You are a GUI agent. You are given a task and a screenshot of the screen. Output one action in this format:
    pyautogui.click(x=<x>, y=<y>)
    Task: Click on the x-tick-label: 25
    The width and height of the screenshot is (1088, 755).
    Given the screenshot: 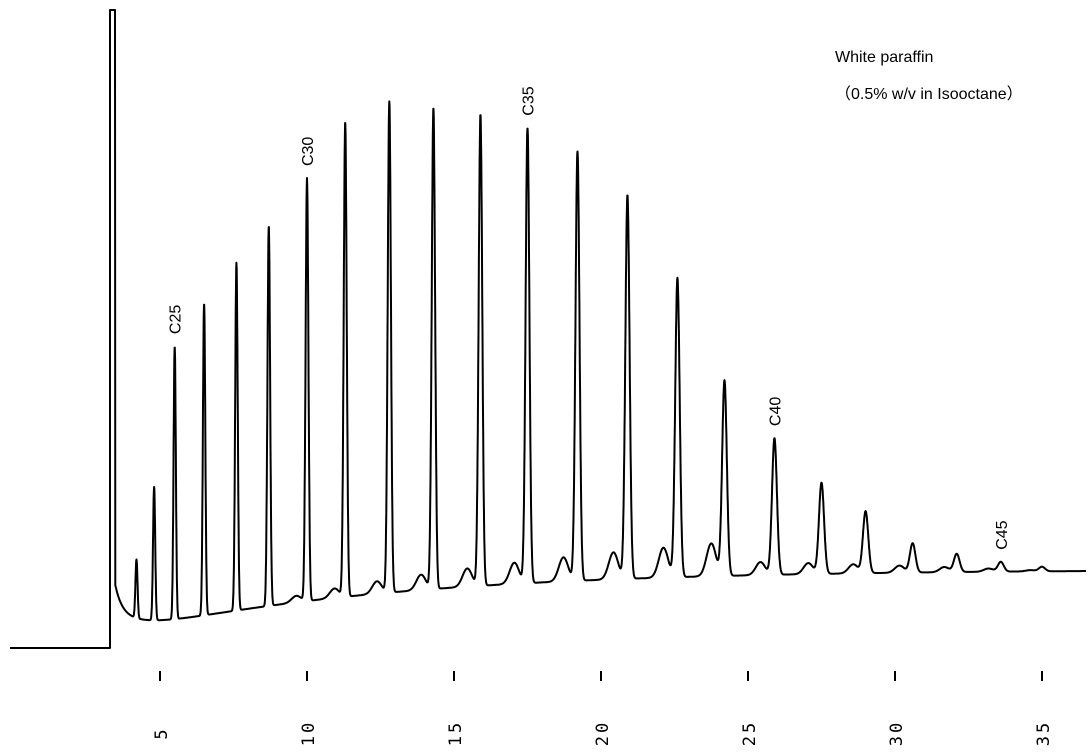 What is the action you would take?
    pyautogui.click(x=750, y=733)
    